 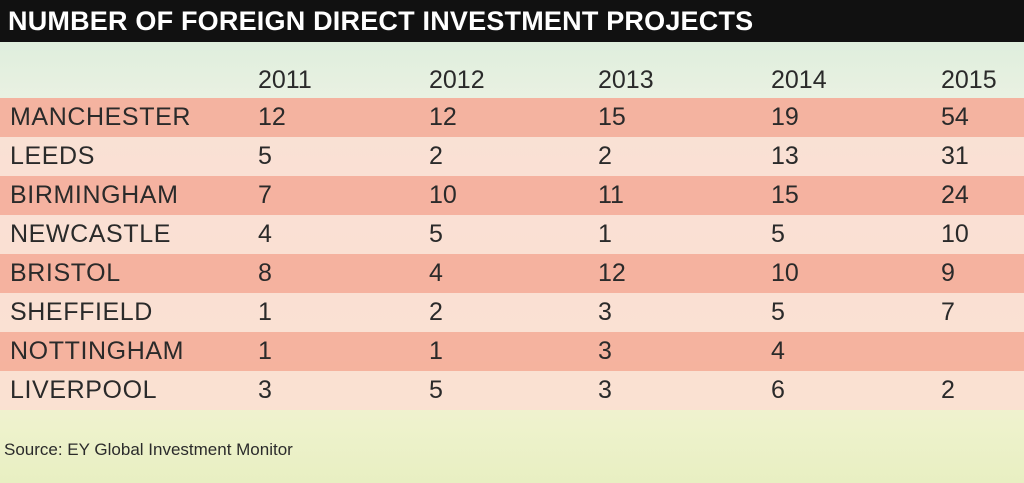 I want to click on table-cell: 9, so click(x=948, y=273).